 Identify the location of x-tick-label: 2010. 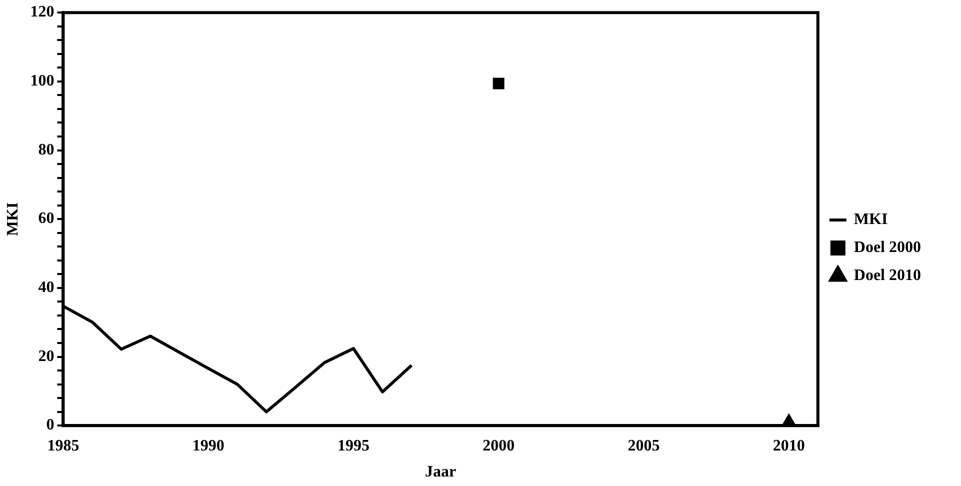
(788, 445).